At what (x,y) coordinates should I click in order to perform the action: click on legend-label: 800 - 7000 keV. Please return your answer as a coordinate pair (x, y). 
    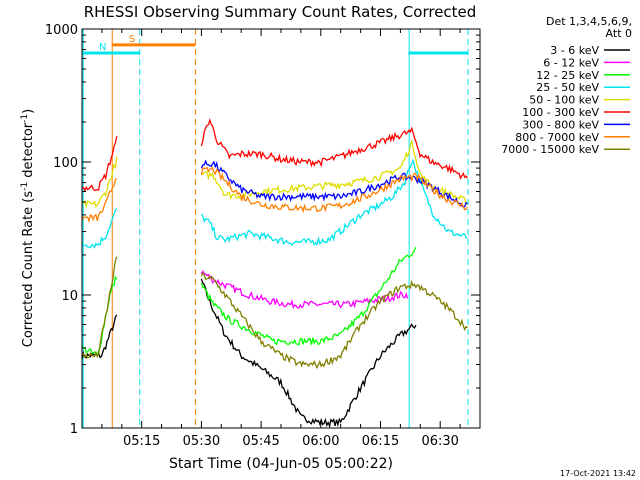
    Looking at the image, I should click on (557, 137).